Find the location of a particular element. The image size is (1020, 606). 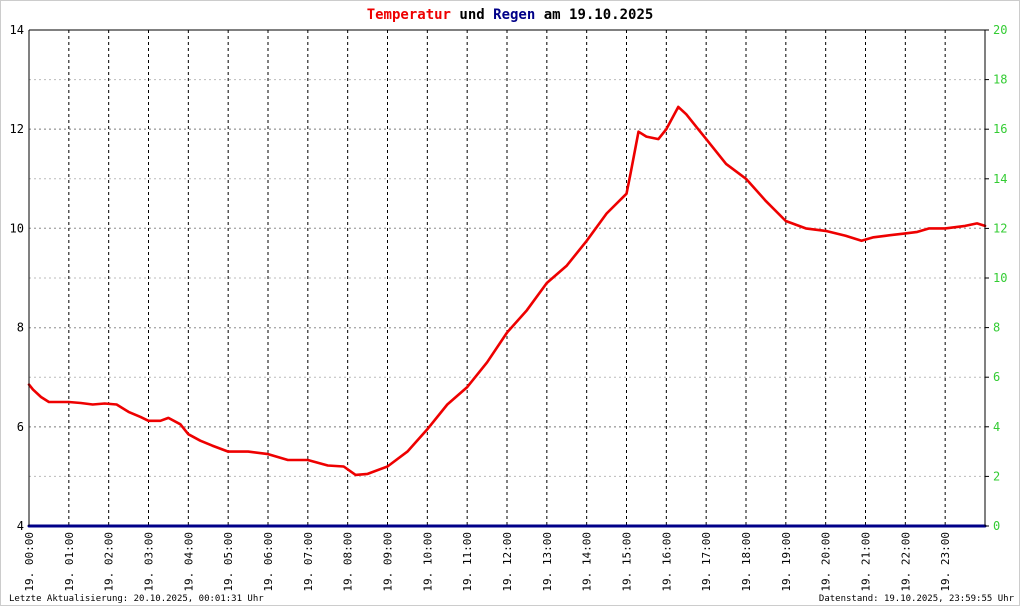

y-left-tick-8: 8 is located at coordinates (20, 328).